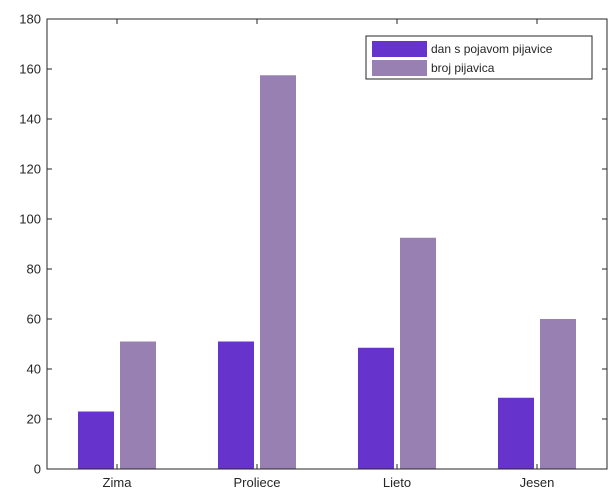  Describe the element at coordinates (37, 469) in the screenshot. I see `y-tick-label-0: 0` at that location.